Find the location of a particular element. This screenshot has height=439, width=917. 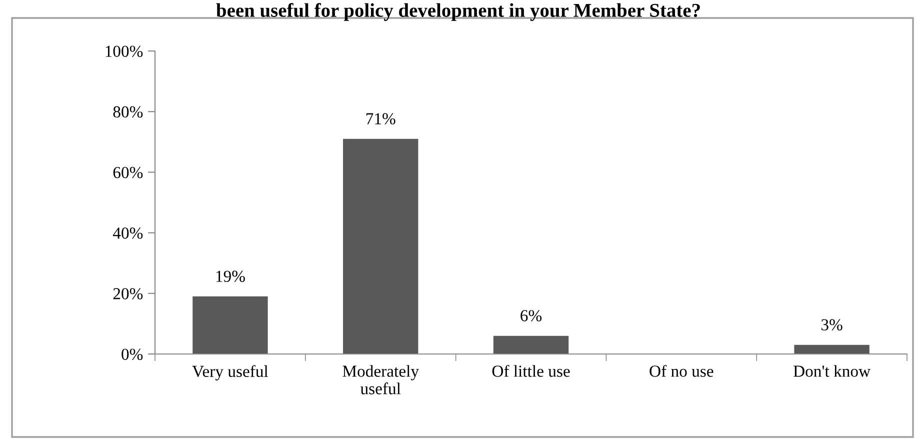

y-tick-label: 0% is located at coordinates (132, 354).